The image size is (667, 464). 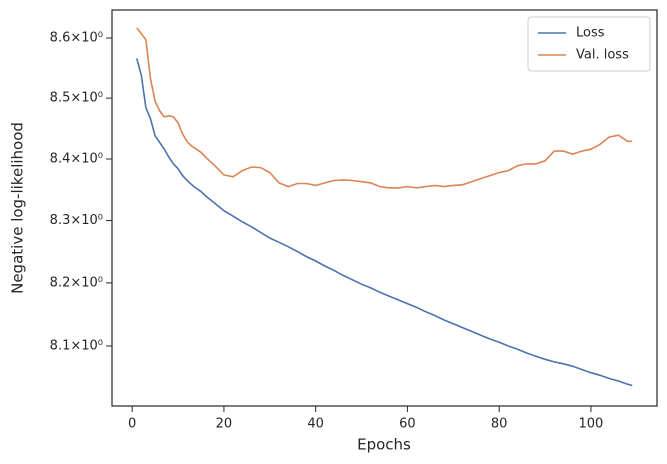 What do you see at coordinates (76, 282) in the screenshot?
I see `y-tick-label: 8.2×10⁰` at bounding box center [76, 282].